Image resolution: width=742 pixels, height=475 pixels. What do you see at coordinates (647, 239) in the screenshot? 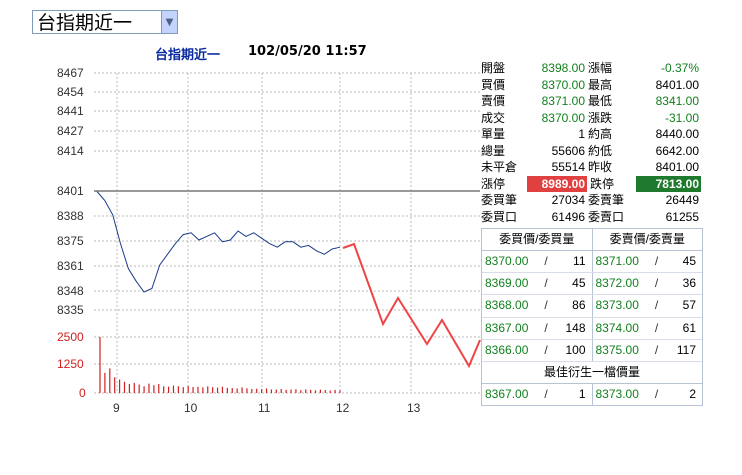
I see `ask-header: 委賣價/委賣量` at bounding box center [647, 239].